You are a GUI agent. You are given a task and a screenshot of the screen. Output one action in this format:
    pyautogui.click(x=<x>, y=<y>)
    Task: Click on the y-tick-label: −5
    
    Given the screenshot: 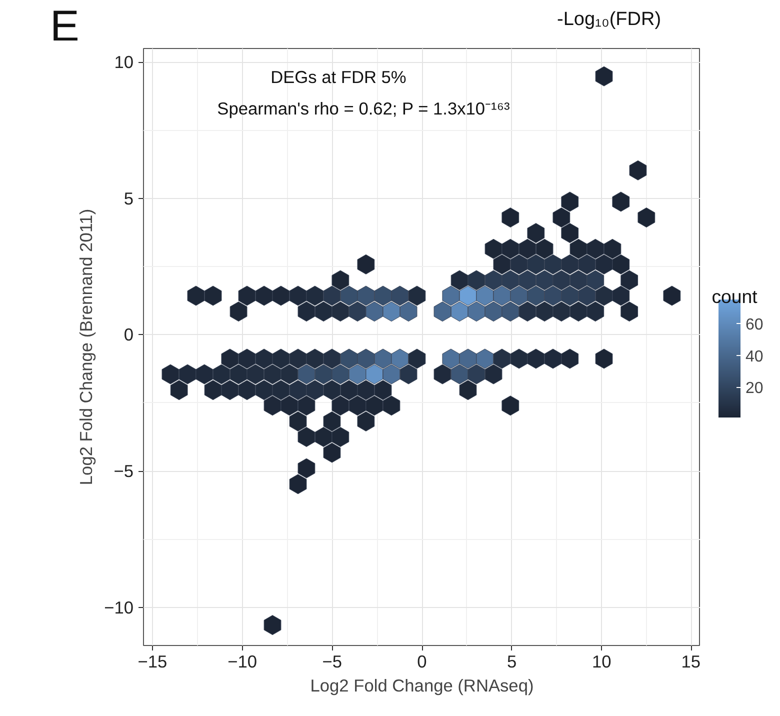 What is the action you would take?
    pyautogui.click(x=124, y=471)
    